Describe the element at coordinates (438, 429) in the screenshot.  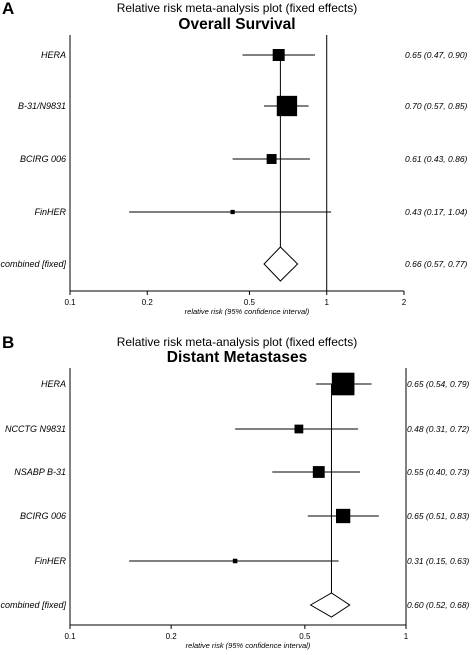
I see `ci-text: 0.48 (0.31, 0.72)` at that location.